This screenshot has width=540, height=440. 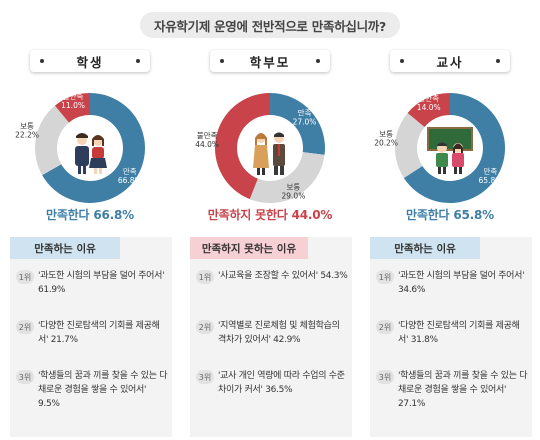 What do you see at coordinates (281, 383) in the screenshot?
I see `reason-text: '교사 개인 역량에 따라 수업의 수준차이가 커서' 36.5%` at bounding box center [281, 383].